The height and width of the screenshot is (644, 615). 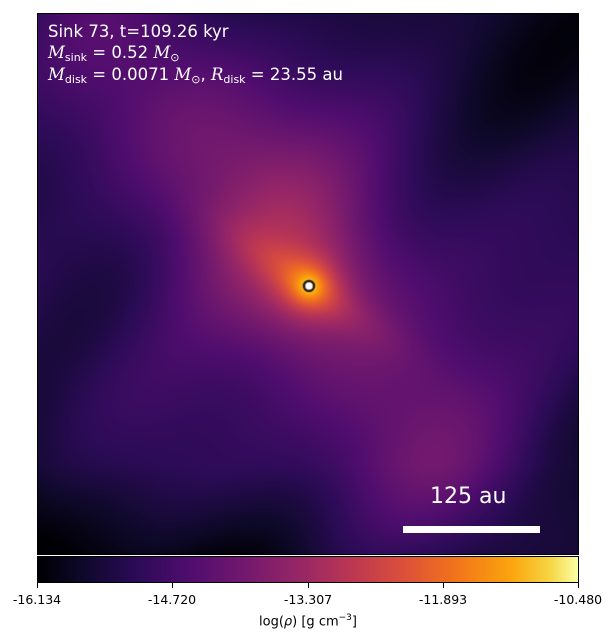 I want to click on colorbar-tick-label: -14.720, so click(x=172, y=599).